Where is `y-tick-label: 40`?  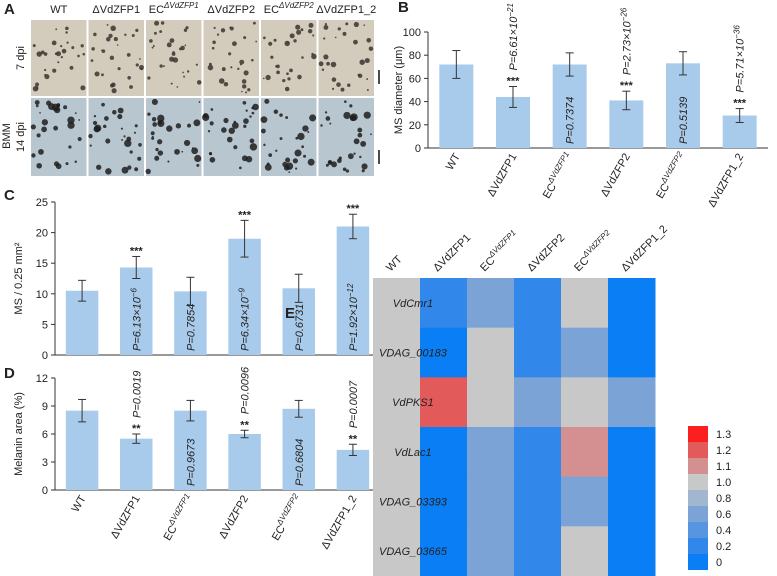
y-tick-label: 40 is located at coordinates (415, 103).